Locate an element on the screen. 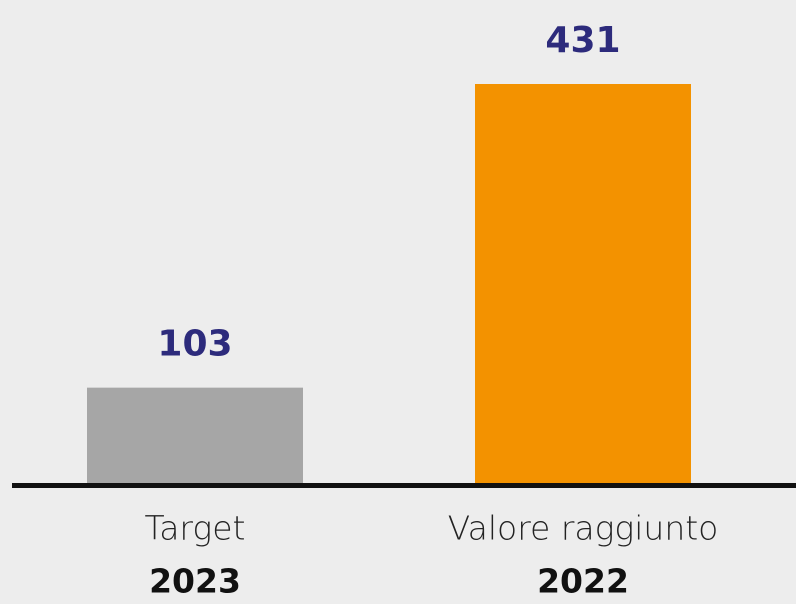  category-sublabel: 2022 is located at coordinates (583, 581).